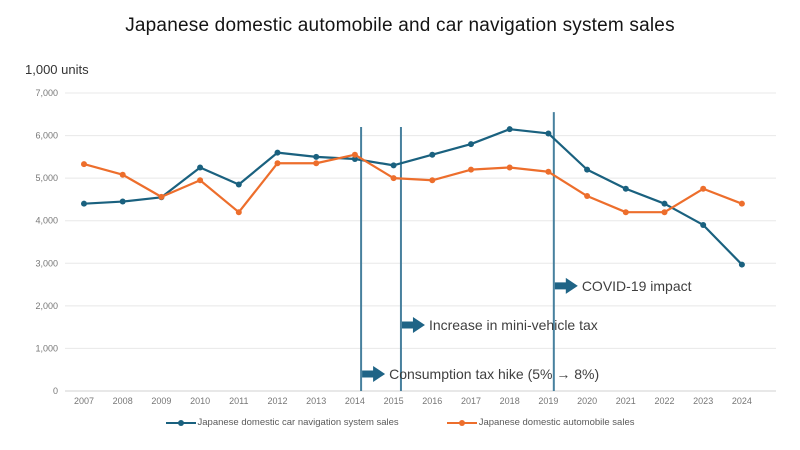 The width and height of the screenshot is (800, 450). I want to click on y-axis-unit-label: 1,000 units, so click(57, 69).